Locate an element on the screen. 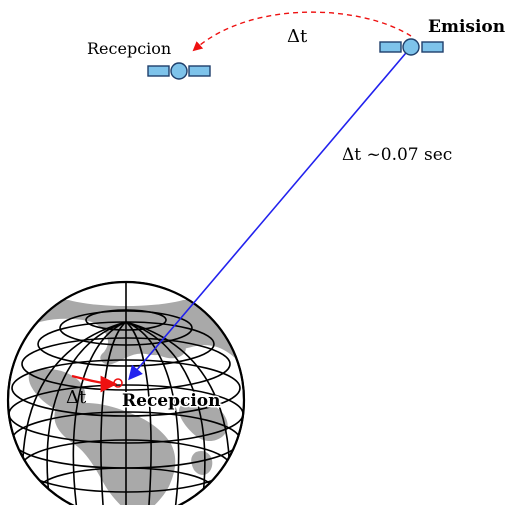 The width and height of the screenshot is (517, 505). satellite-motion-arrow is located at coordinates (302, 31).